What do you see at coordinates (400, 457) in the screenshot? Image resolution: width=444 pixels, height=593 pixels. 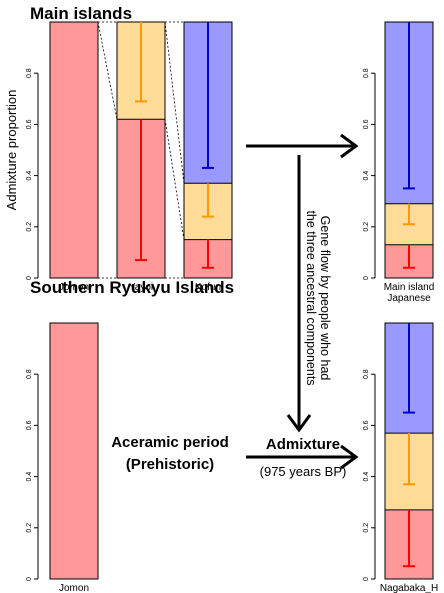 I see `chart-panel-3: 0 0.2 0.4 0.6 0.8 Nagabaka_H` at bounding box center [400, 457].